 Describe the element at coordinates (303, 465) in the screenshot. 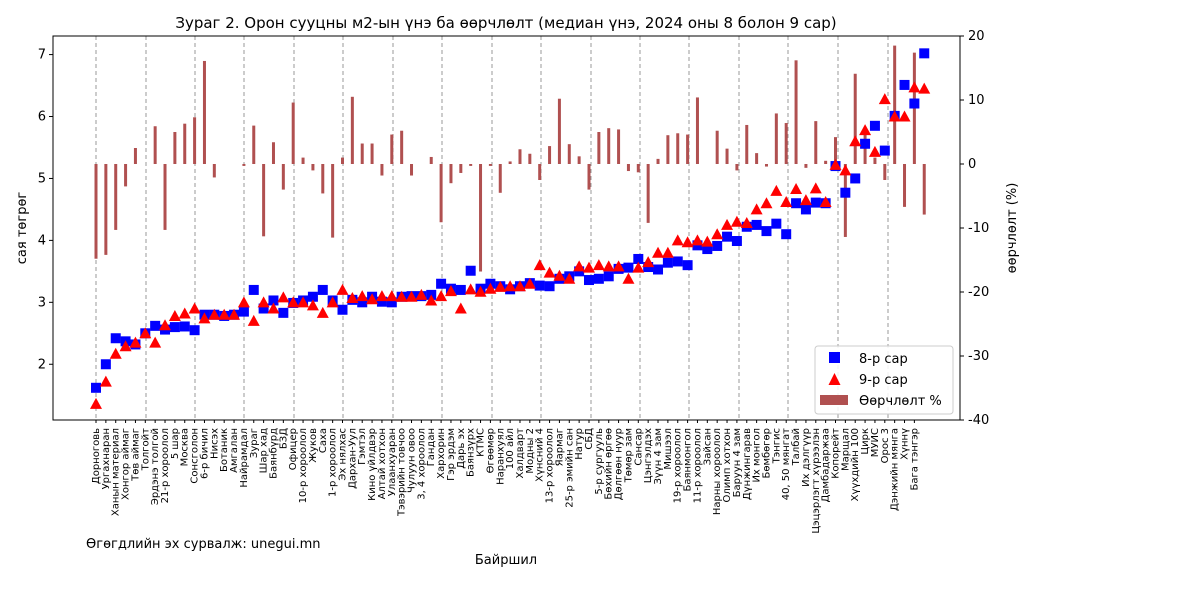

I see `x-tick-label: 10-р хороолол` at that location.